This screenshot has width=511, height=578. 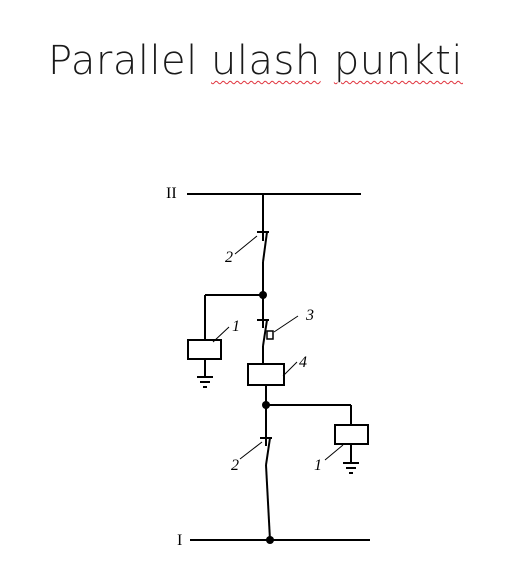 I want to click on right-arrester-leader, so click(x=334, y=452).